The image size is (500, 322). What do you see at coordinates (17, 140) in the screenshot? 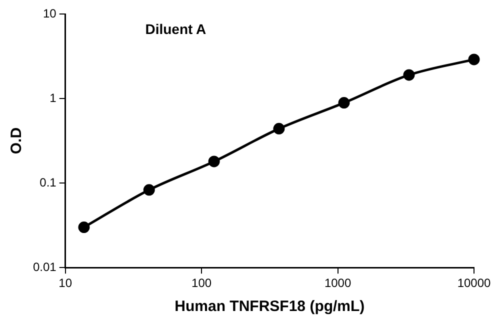
I see `y-axis-title: O.D` at bounding box center [17, 140].